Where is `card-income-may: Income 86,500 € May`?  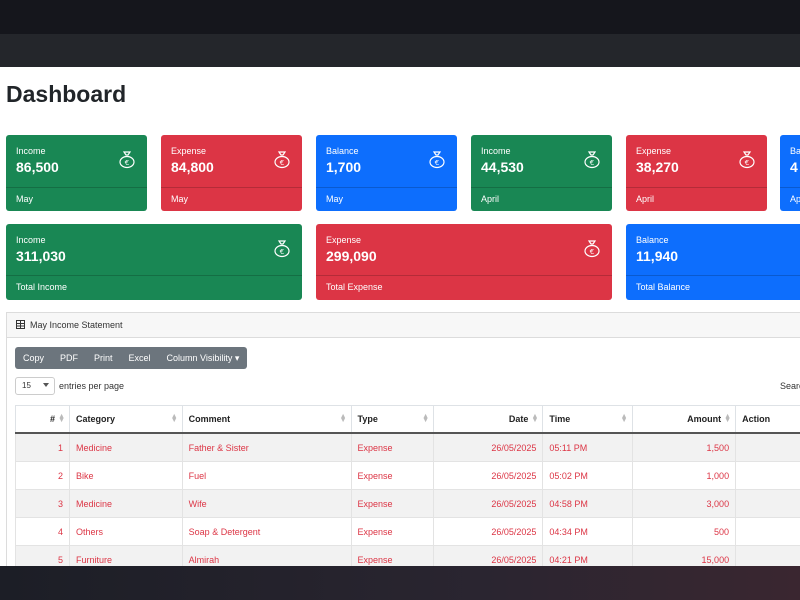 card-income-may: Income 86,500 € May is located at coordinates (76, 173).